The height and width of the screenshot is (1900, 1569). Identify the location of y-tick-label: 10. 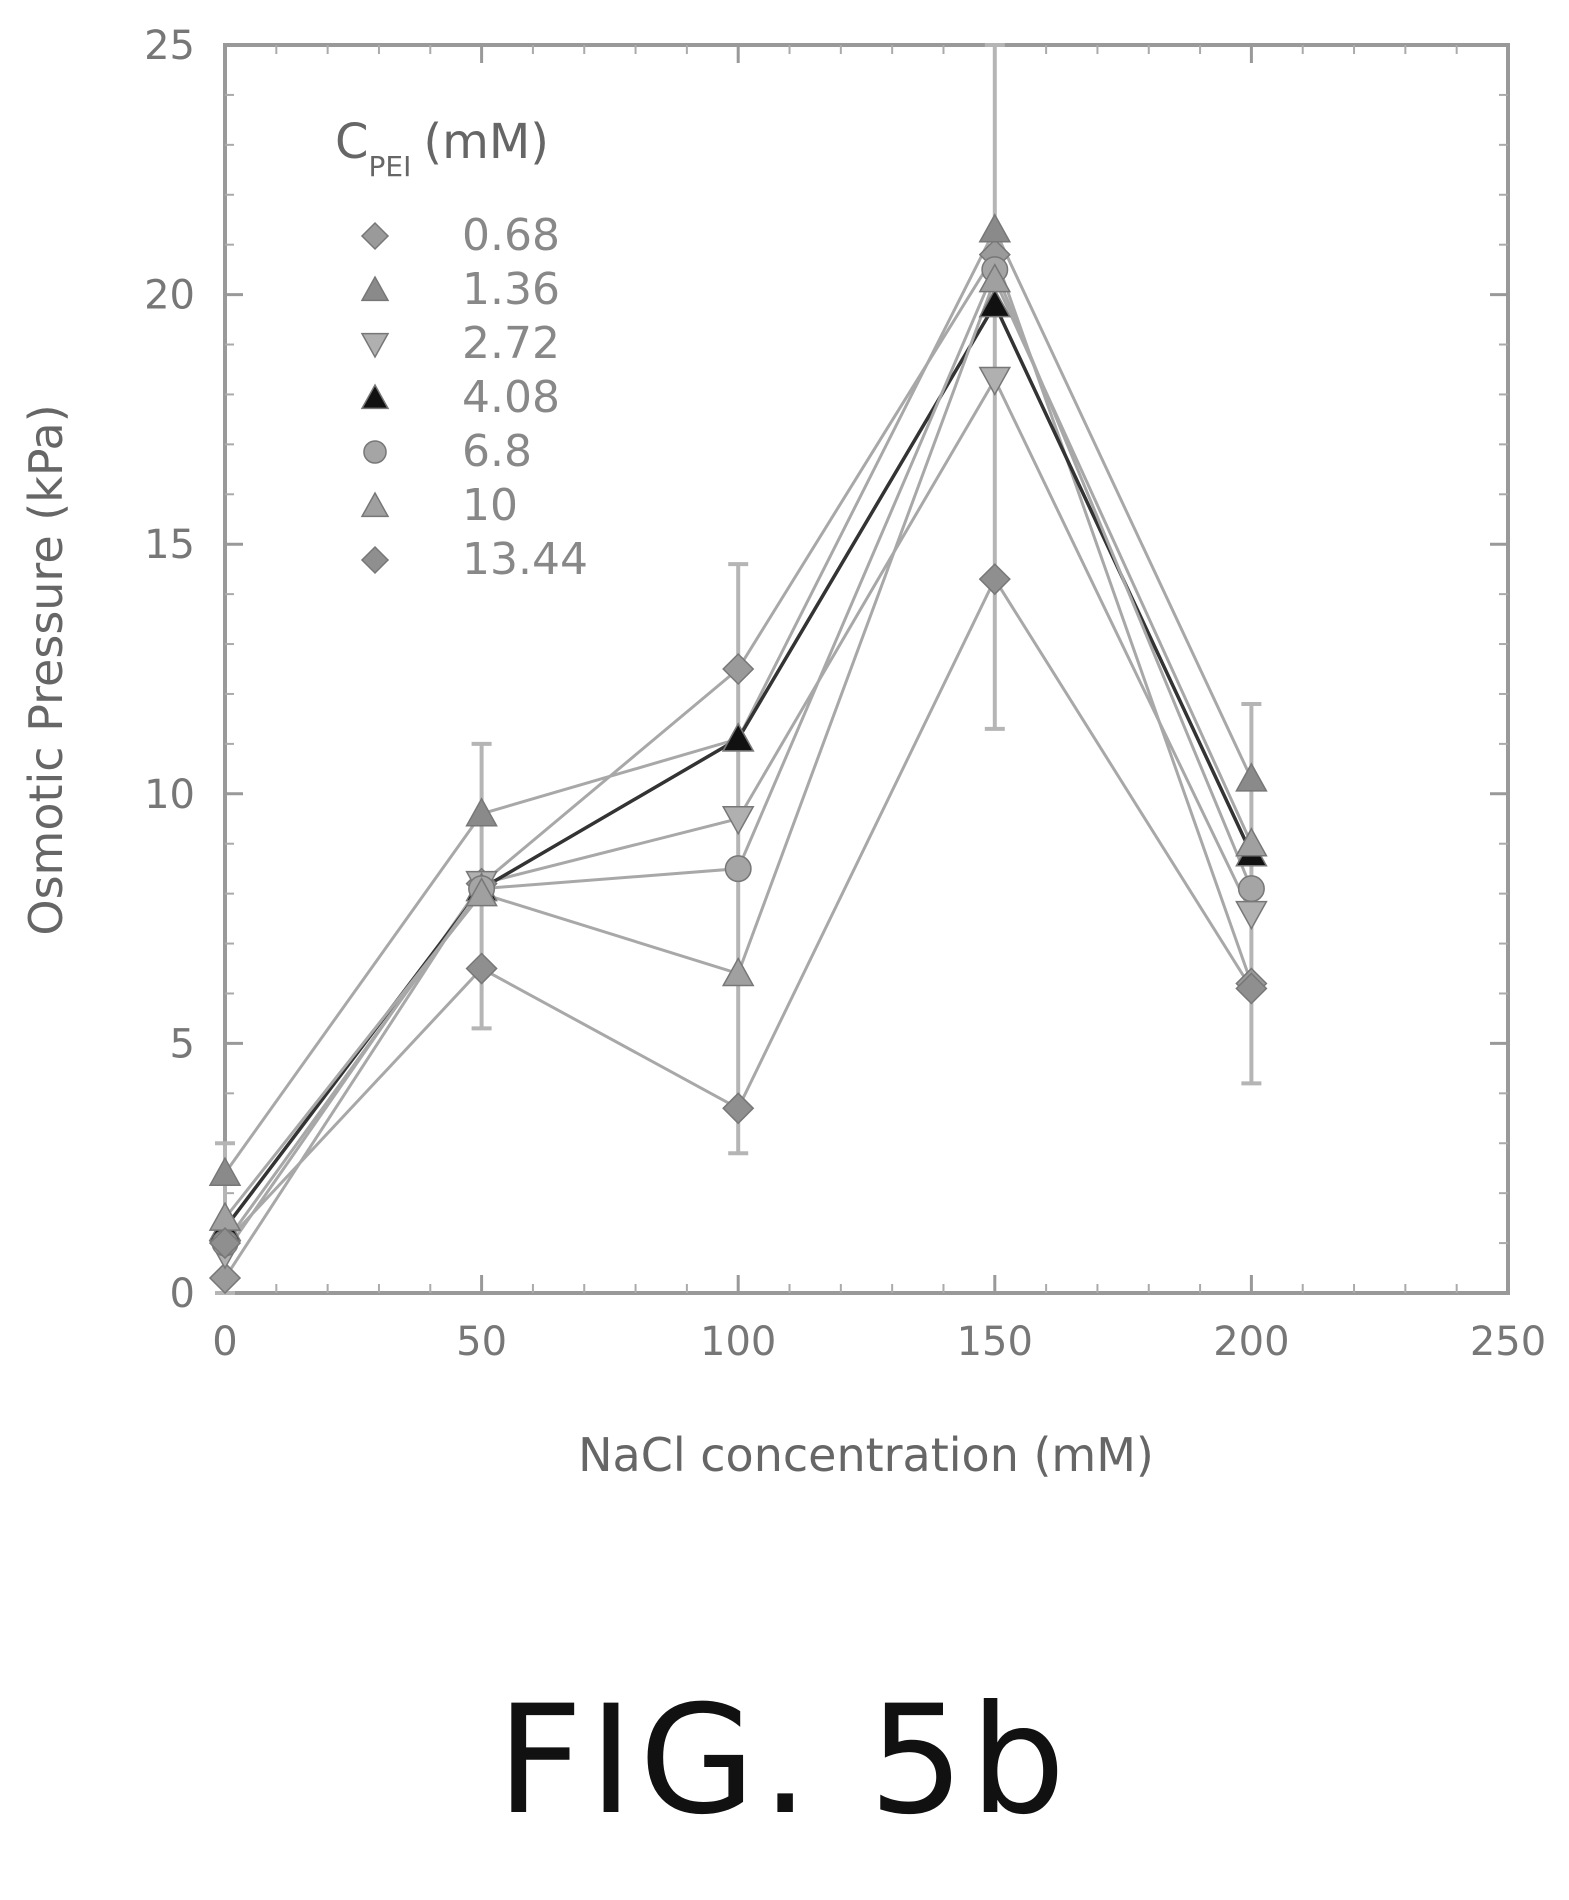
(169, 795).